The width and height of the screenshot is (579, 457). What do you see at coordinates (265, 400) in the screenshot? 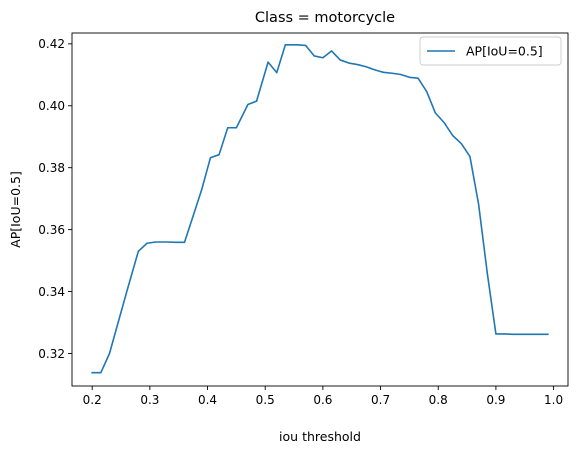
I see `x-tick-label: 0.5` at bounding box center [265, 400].